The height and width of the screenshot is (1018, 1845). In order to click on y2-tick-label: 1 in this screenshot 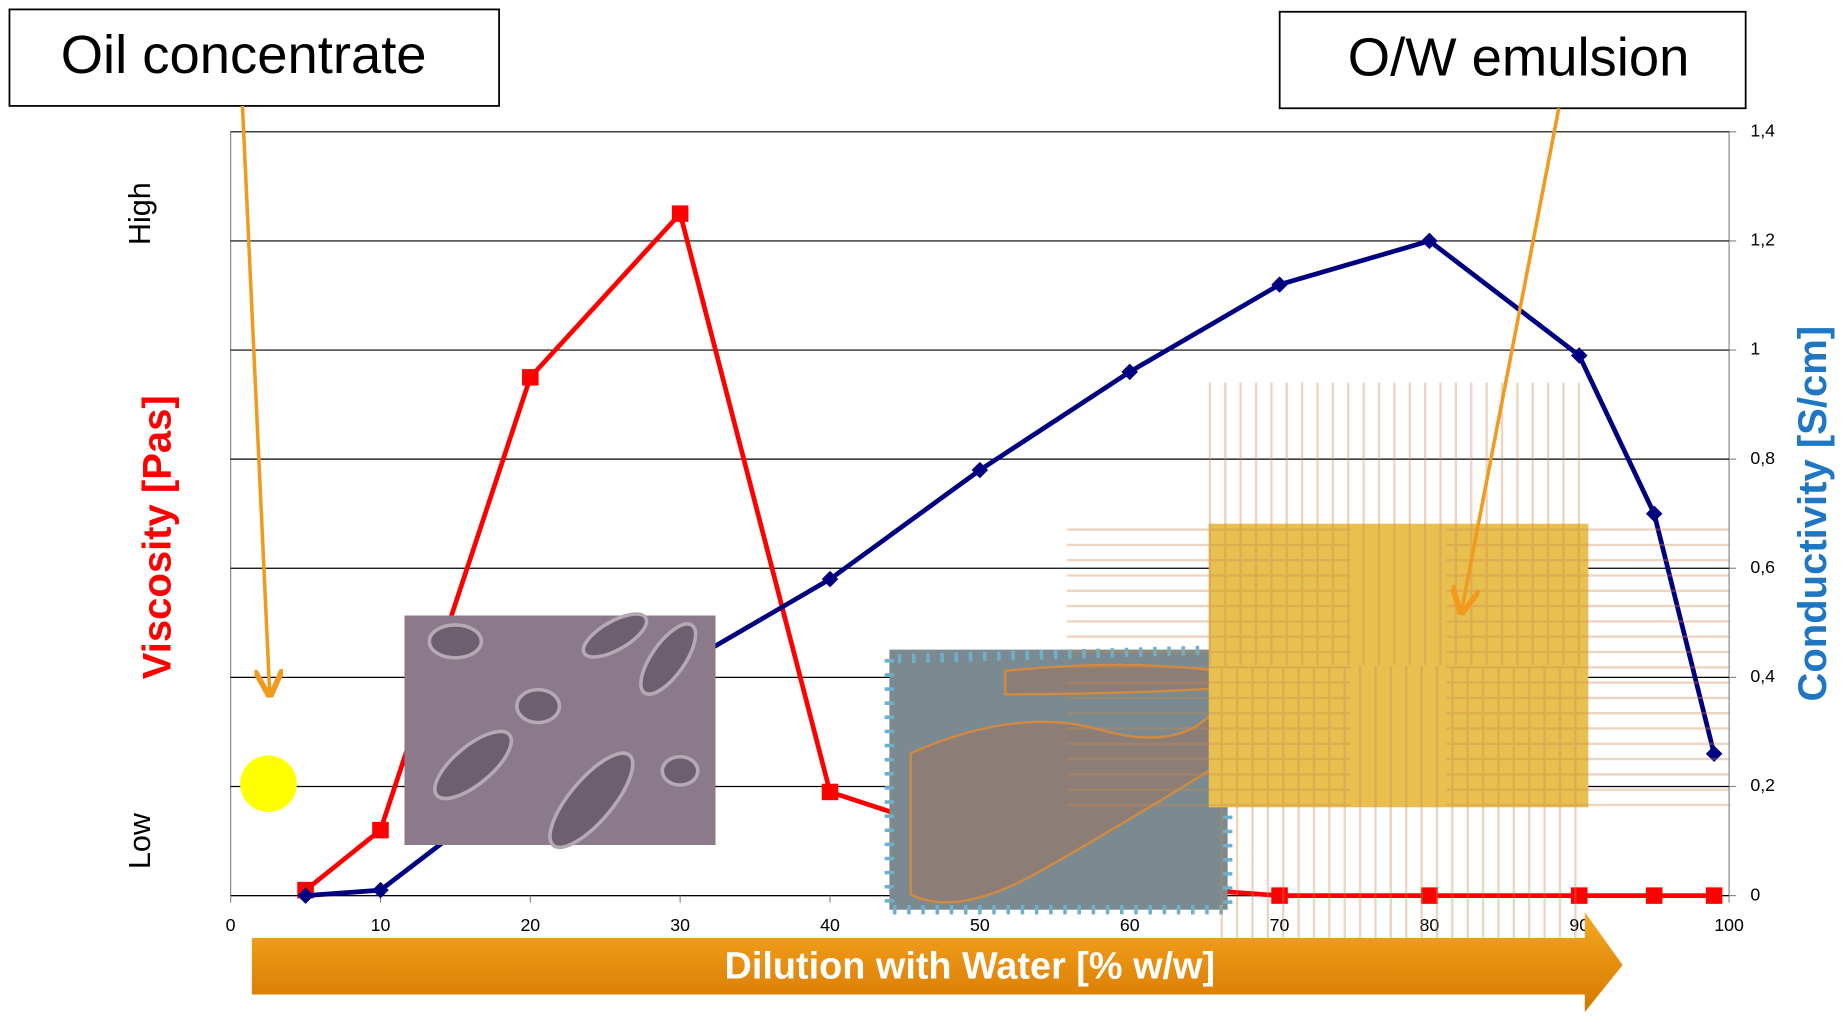, I will do `click(1755, 349)`.